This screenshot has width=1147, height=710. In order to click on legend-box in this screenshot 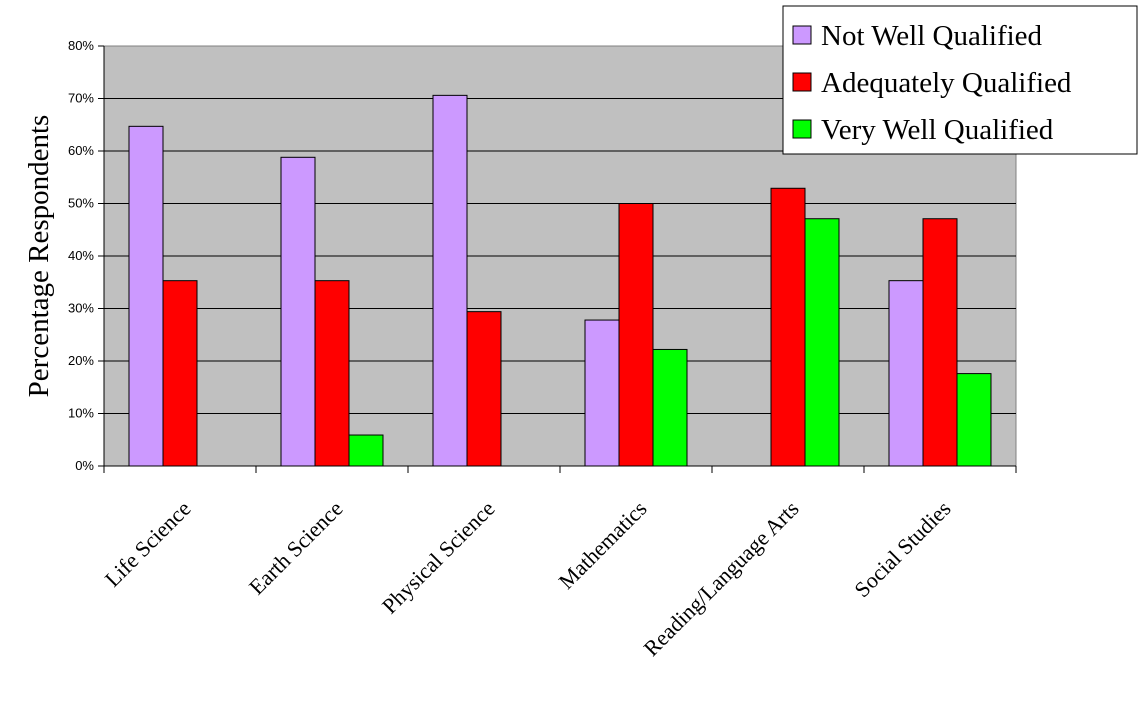, I will do `click(960, 80)`.